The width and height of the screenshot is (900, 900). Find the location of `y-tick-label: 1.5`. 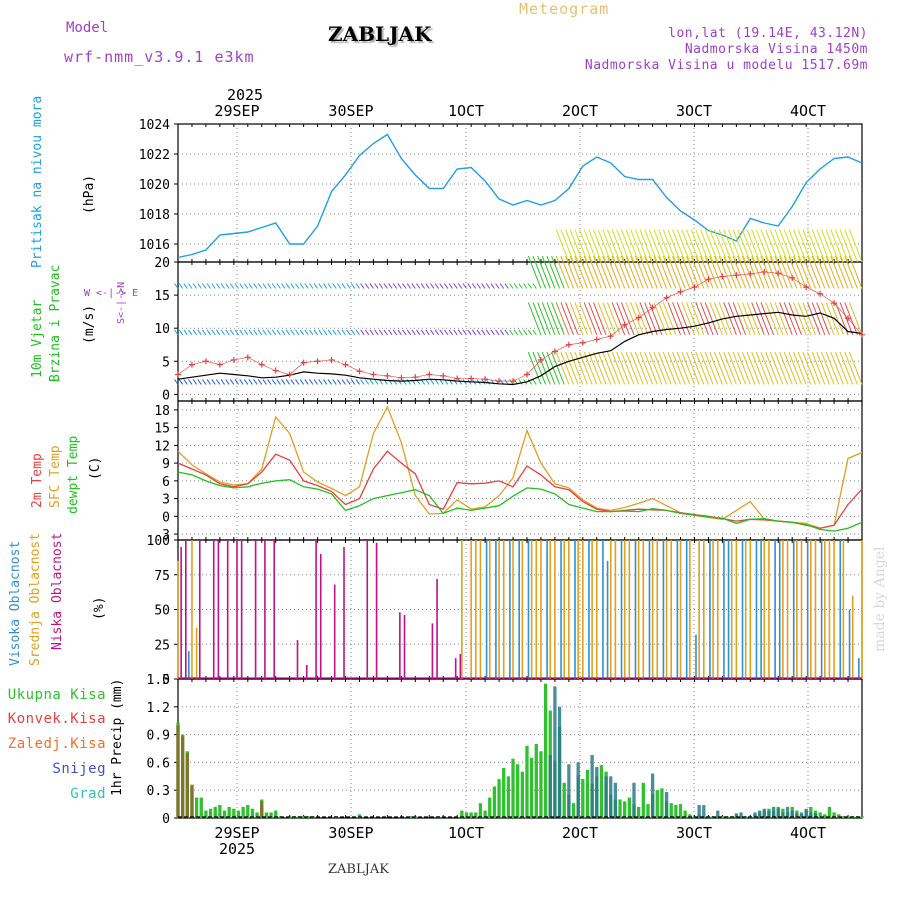

y-tick-label: 1.5 is located at coordinates (158, 680).